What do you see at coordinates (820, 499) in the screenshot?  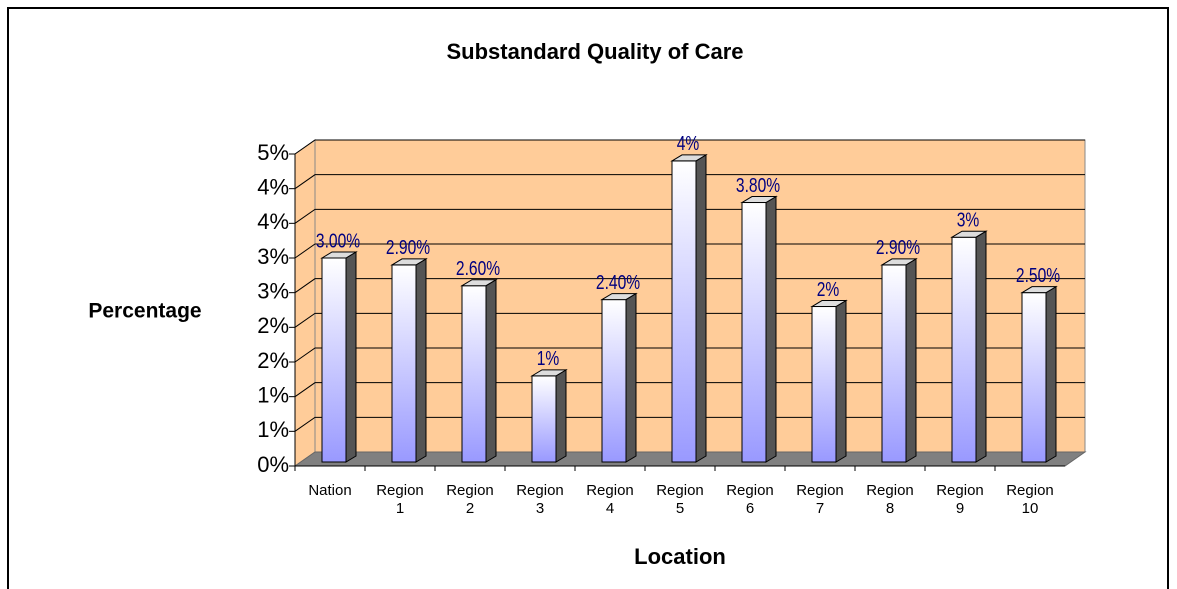 I see `x-tick-label: Region 7` at bounding box center [820, 499].